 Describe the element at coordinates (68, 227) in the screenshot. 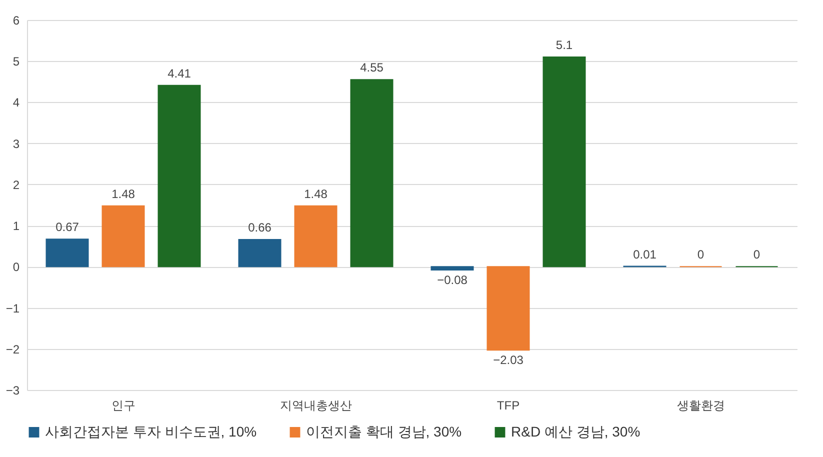

I see `data-label: 0.67` at that location.